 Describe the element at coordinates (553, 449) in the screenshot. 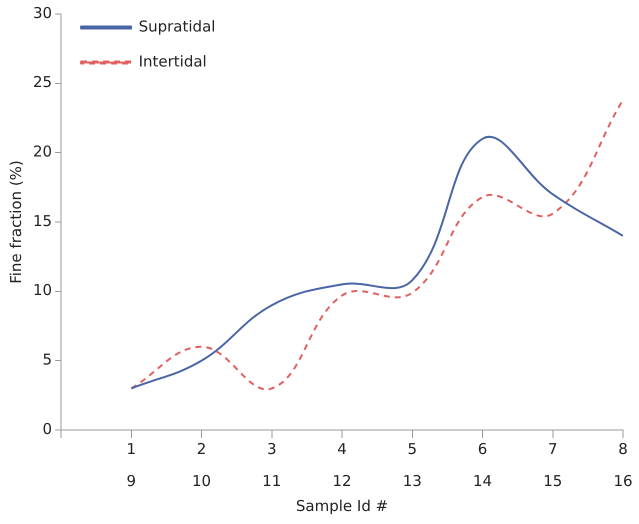

I see `x-tick-label: 7` at that location.